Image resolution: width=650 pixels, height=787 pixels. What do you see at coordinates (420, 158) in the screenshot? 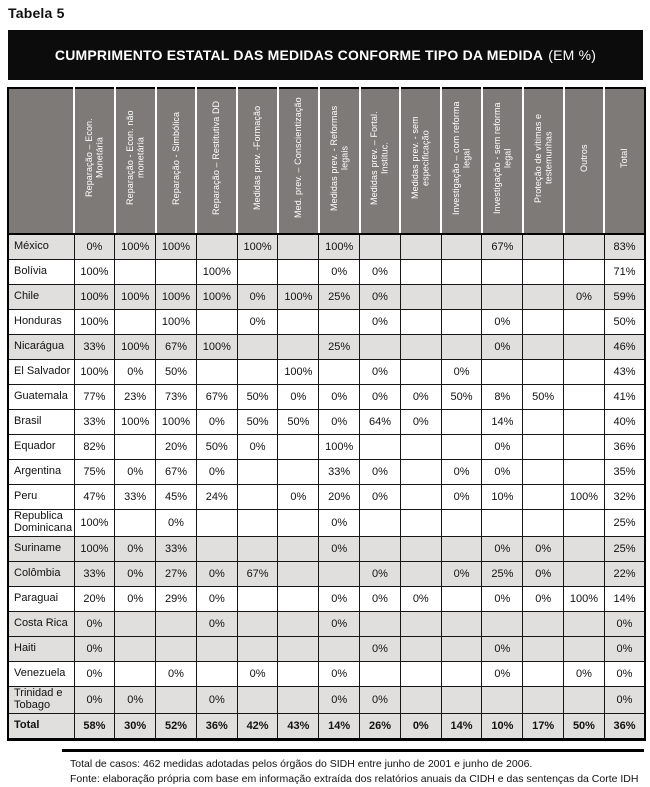
I see `column-header-label: Medidas prev. - sem especificação` at bounding box center [420, 158].